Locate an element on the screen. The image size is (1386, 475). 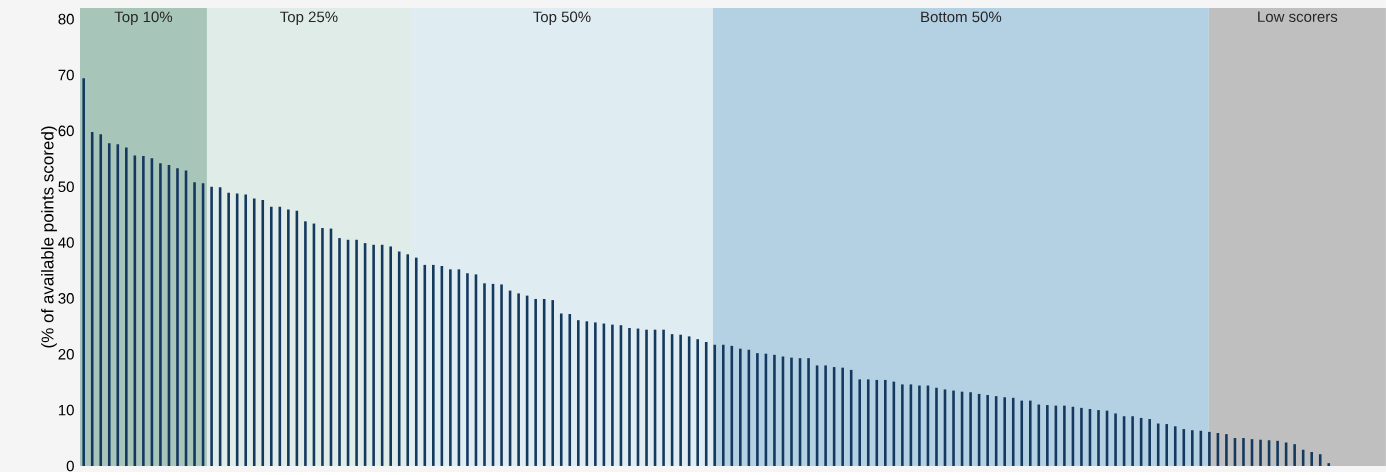
y-tick-label: 80 is located at coordinates (66, 19).